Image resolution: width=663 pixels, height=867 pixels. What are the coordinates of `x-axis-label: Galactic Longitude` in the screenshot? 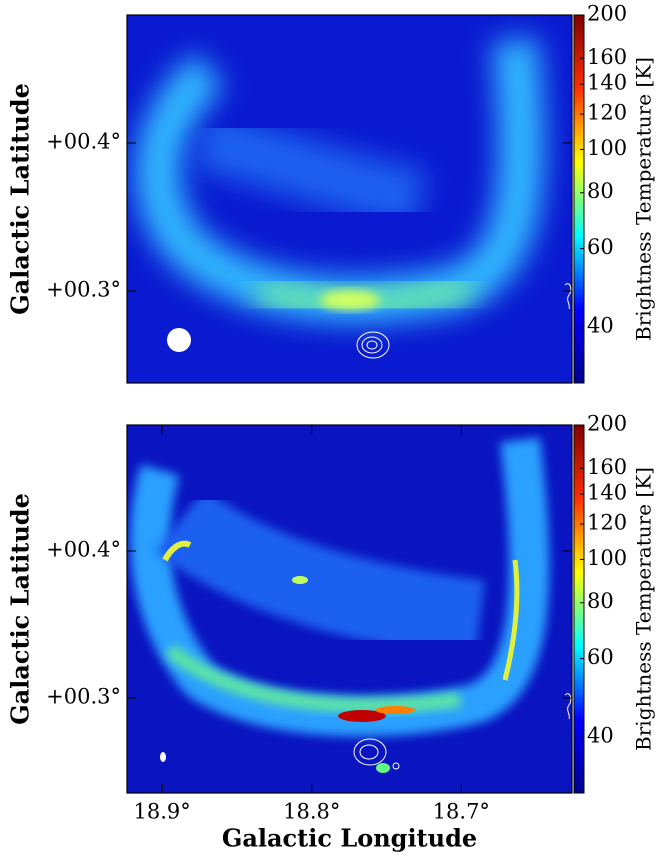 It's located at (349, 838).